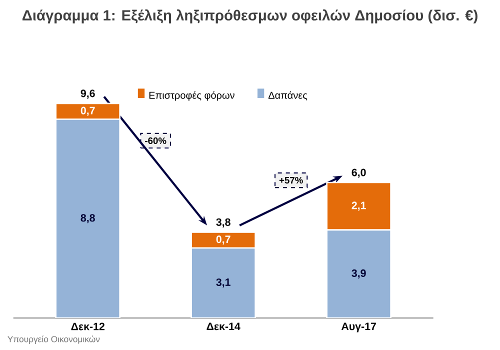  I want to click on data-label: 3,9, so click(359, 274).